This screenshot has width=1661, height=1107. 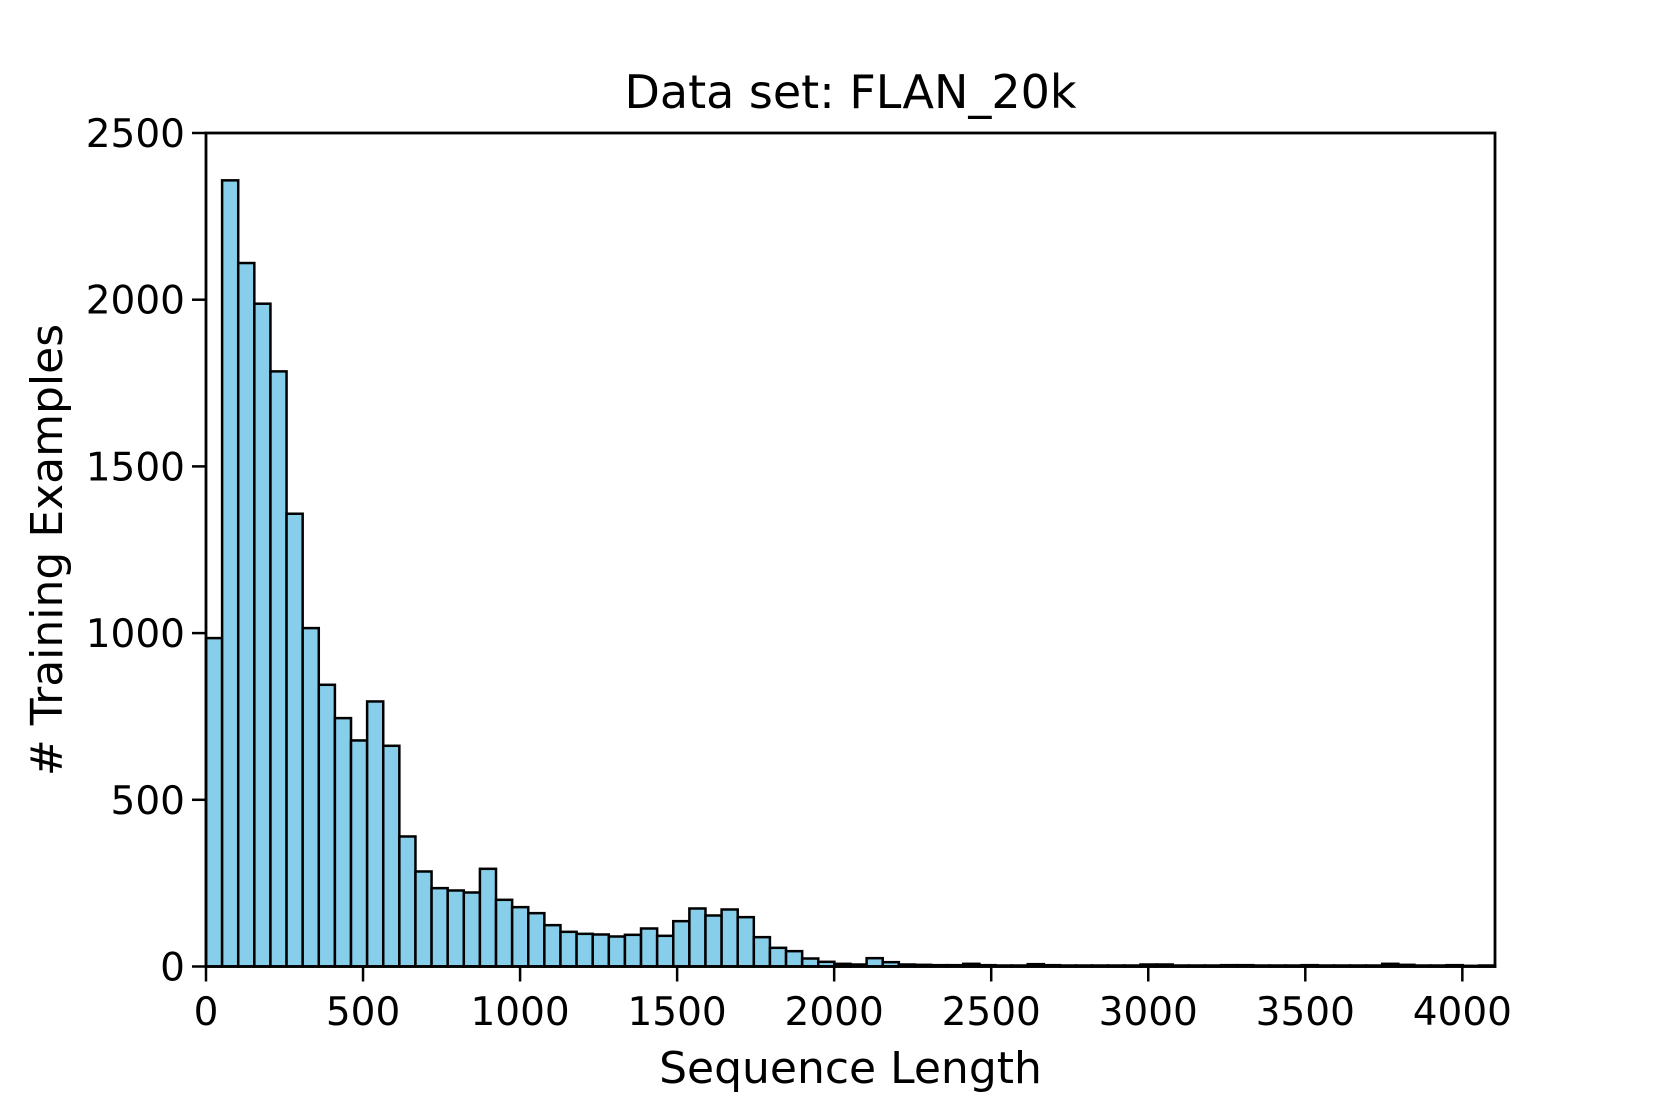 What do you see at coordinates (850, 92) in the screenshot?
I see `chart-title: Data set: FLAN_20k` at bounding box center [850, 92].